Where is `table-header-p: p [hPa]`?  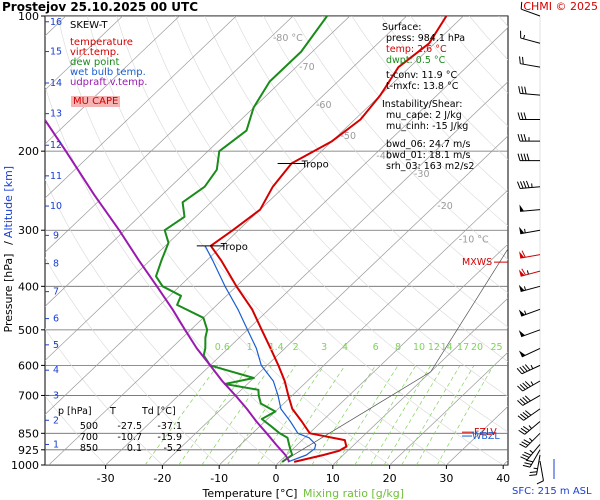 table-header-p: p [hPa] is located at coordinates (75, 411).